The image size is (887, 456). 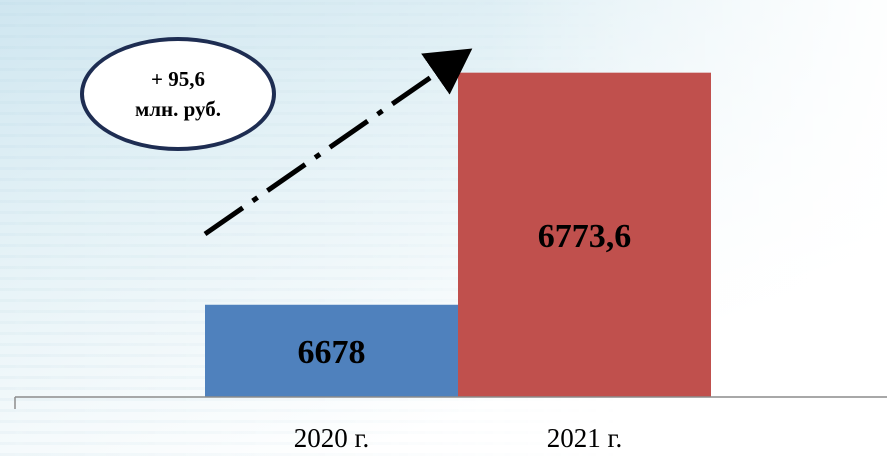 What do you see at coordinates (585, 438) in the screenshot?
I see `x-tick-label-2: 2021 г.` at bounding box center [585, 438].